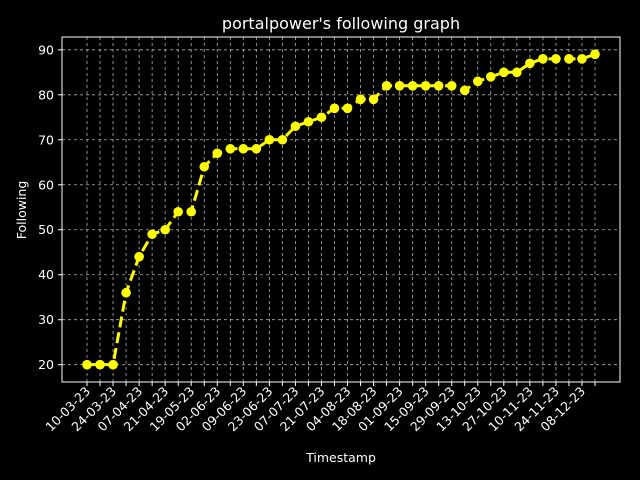  Describe the element at coordinates (340, 457) in the screenshot. I see `x-axis-label: Timestamp` at that location.